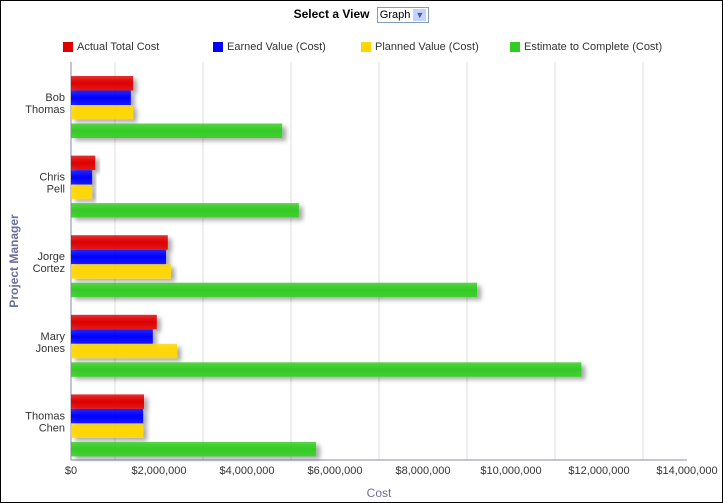 The width and height of the screenshot is (723, 503). I want to click on category-label: Pell, so click(56, 190).